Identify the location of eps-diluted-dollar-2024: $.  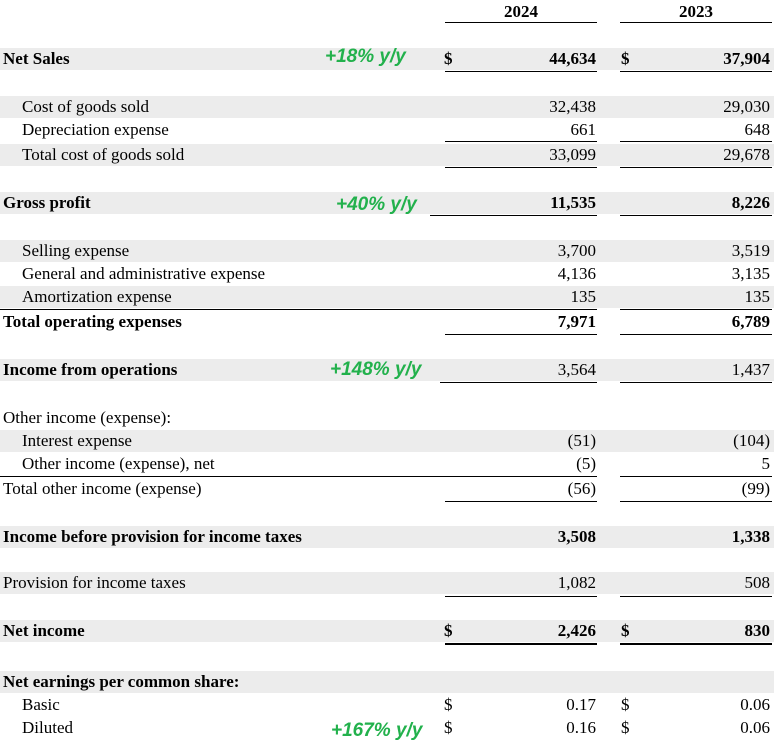
(448, 727).